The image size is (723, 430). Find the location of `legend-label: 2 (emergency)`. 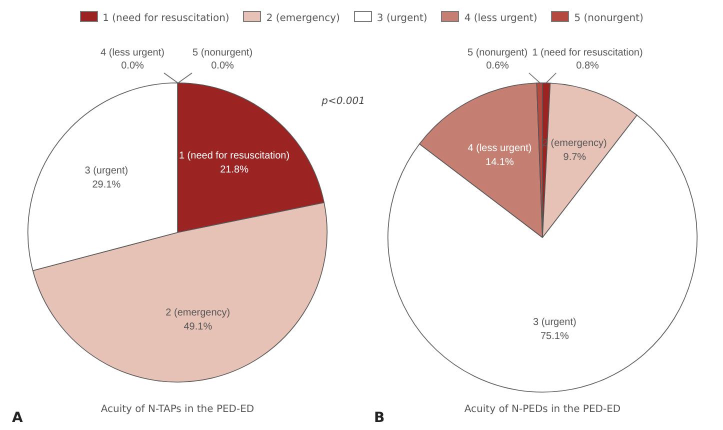

legend-label: 2 (emergency) is located at coordinates (302, 18).